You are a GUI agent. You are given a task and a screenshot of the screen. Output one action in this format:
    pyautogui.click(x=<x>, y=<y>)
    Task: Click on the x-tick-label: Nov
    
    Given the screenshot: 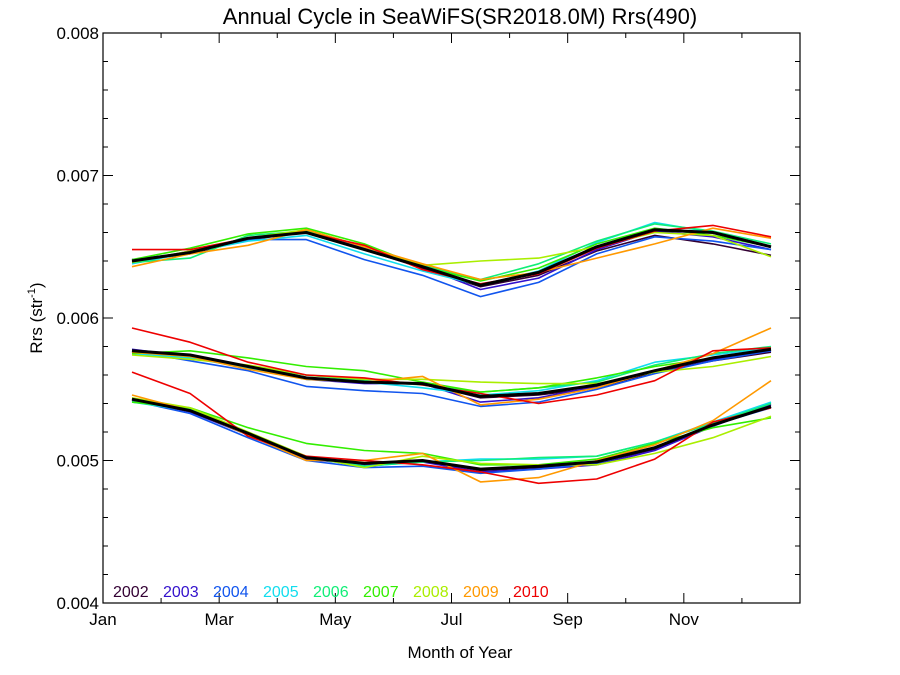 What is the action you would take?
    pyautogui.click(x=684, y=619)
    